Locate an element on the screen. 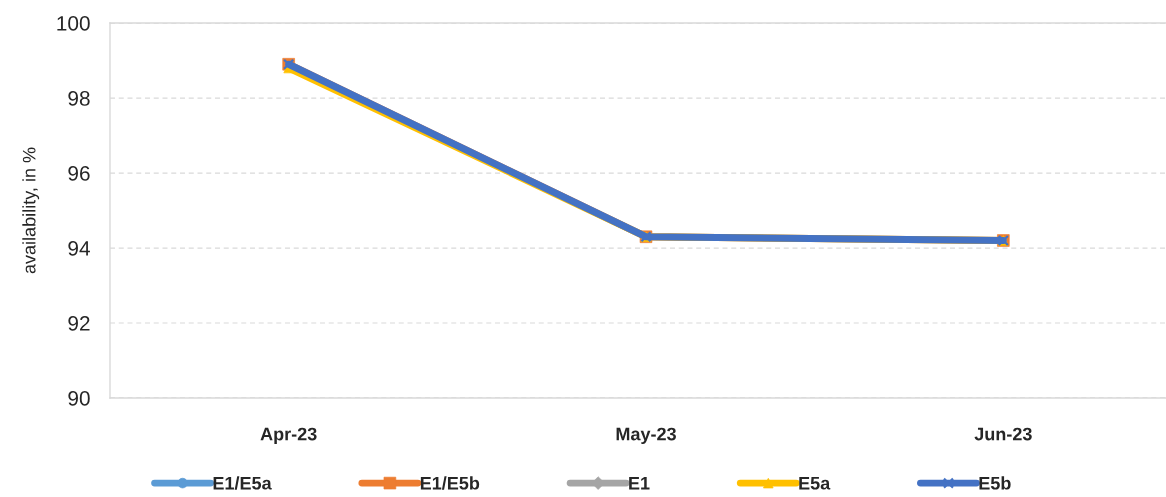  x-tick-label: Jun-23 is located at coordinates (1003, 434).